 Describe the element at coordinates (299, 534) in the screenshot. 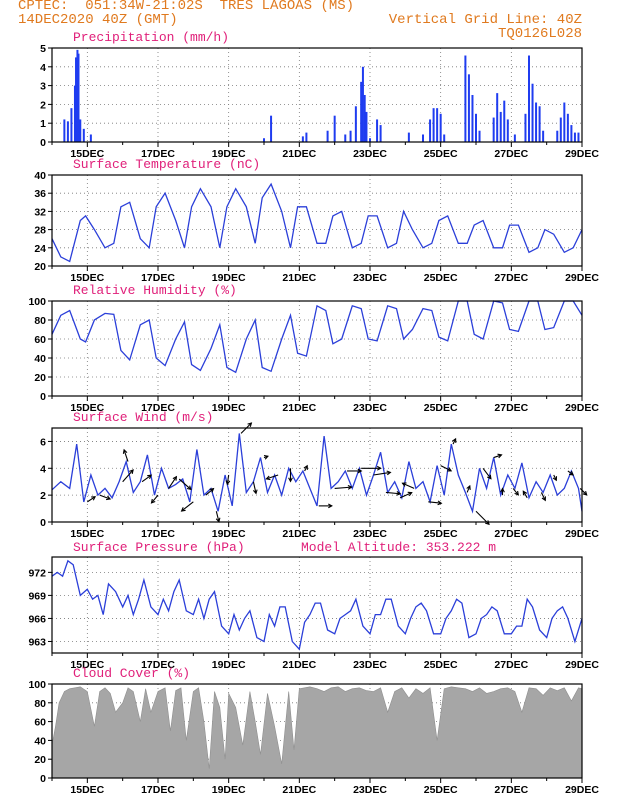

I see `wind-xtick-label: 21DEC` at that location.